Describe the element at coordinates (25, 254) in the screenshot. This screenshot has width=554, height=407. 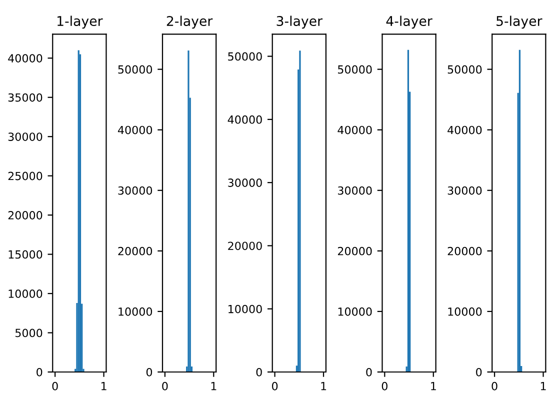
I see `y-tick-label: 15000` at that location.